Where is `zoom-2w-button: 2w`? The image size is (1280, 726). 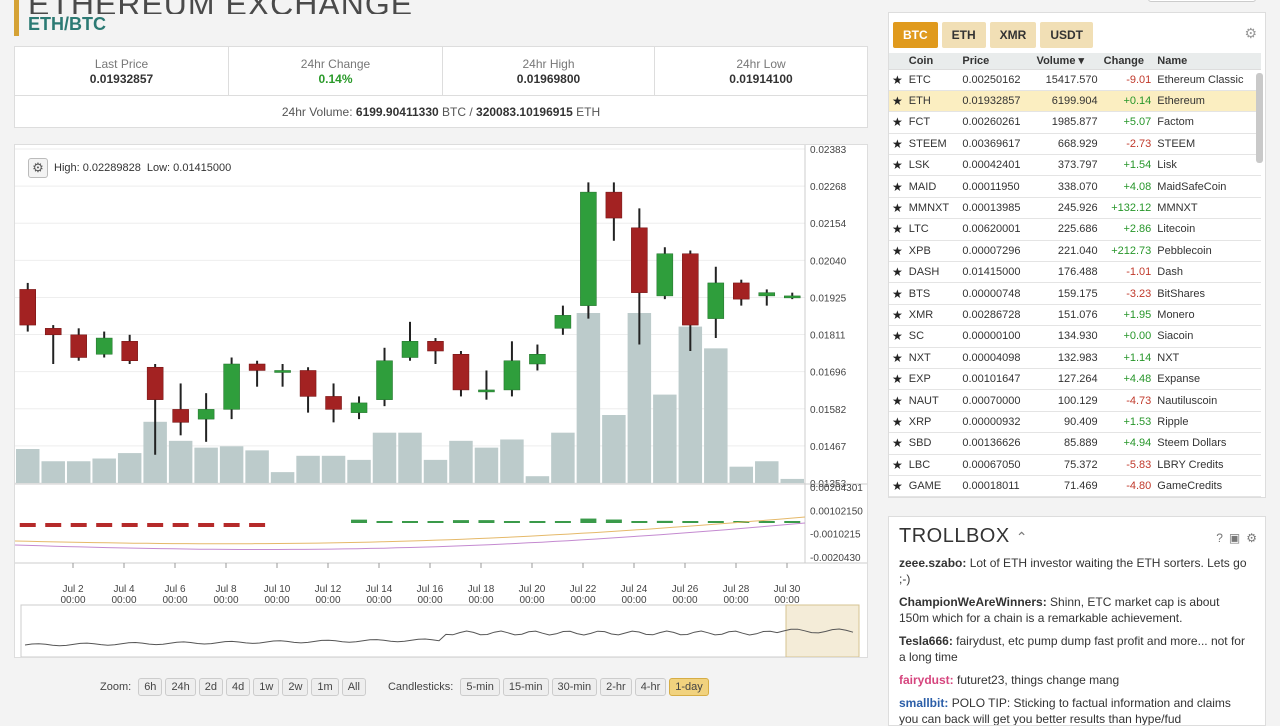
zoom-2w-button: 2w is located at coordinates (295, 687).